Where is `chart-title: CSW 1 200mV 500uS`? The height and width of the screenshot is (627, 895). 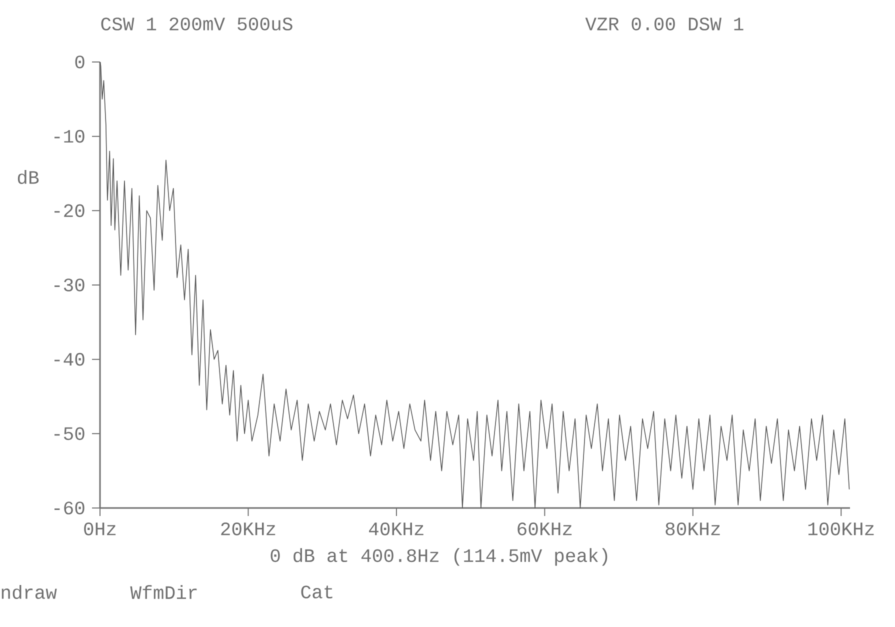 chart-title: CSW 1 200mV 500uS is located at coordinates (196, 24).